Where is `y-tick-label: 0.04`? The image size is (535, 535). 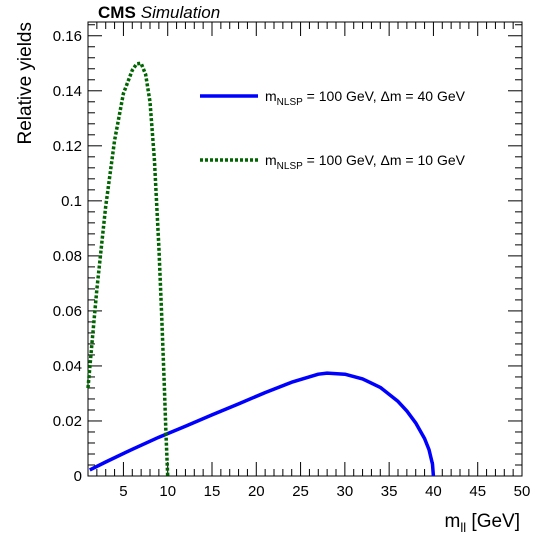 y-tick-label: 0.04 is located at coordinates (67, 366).